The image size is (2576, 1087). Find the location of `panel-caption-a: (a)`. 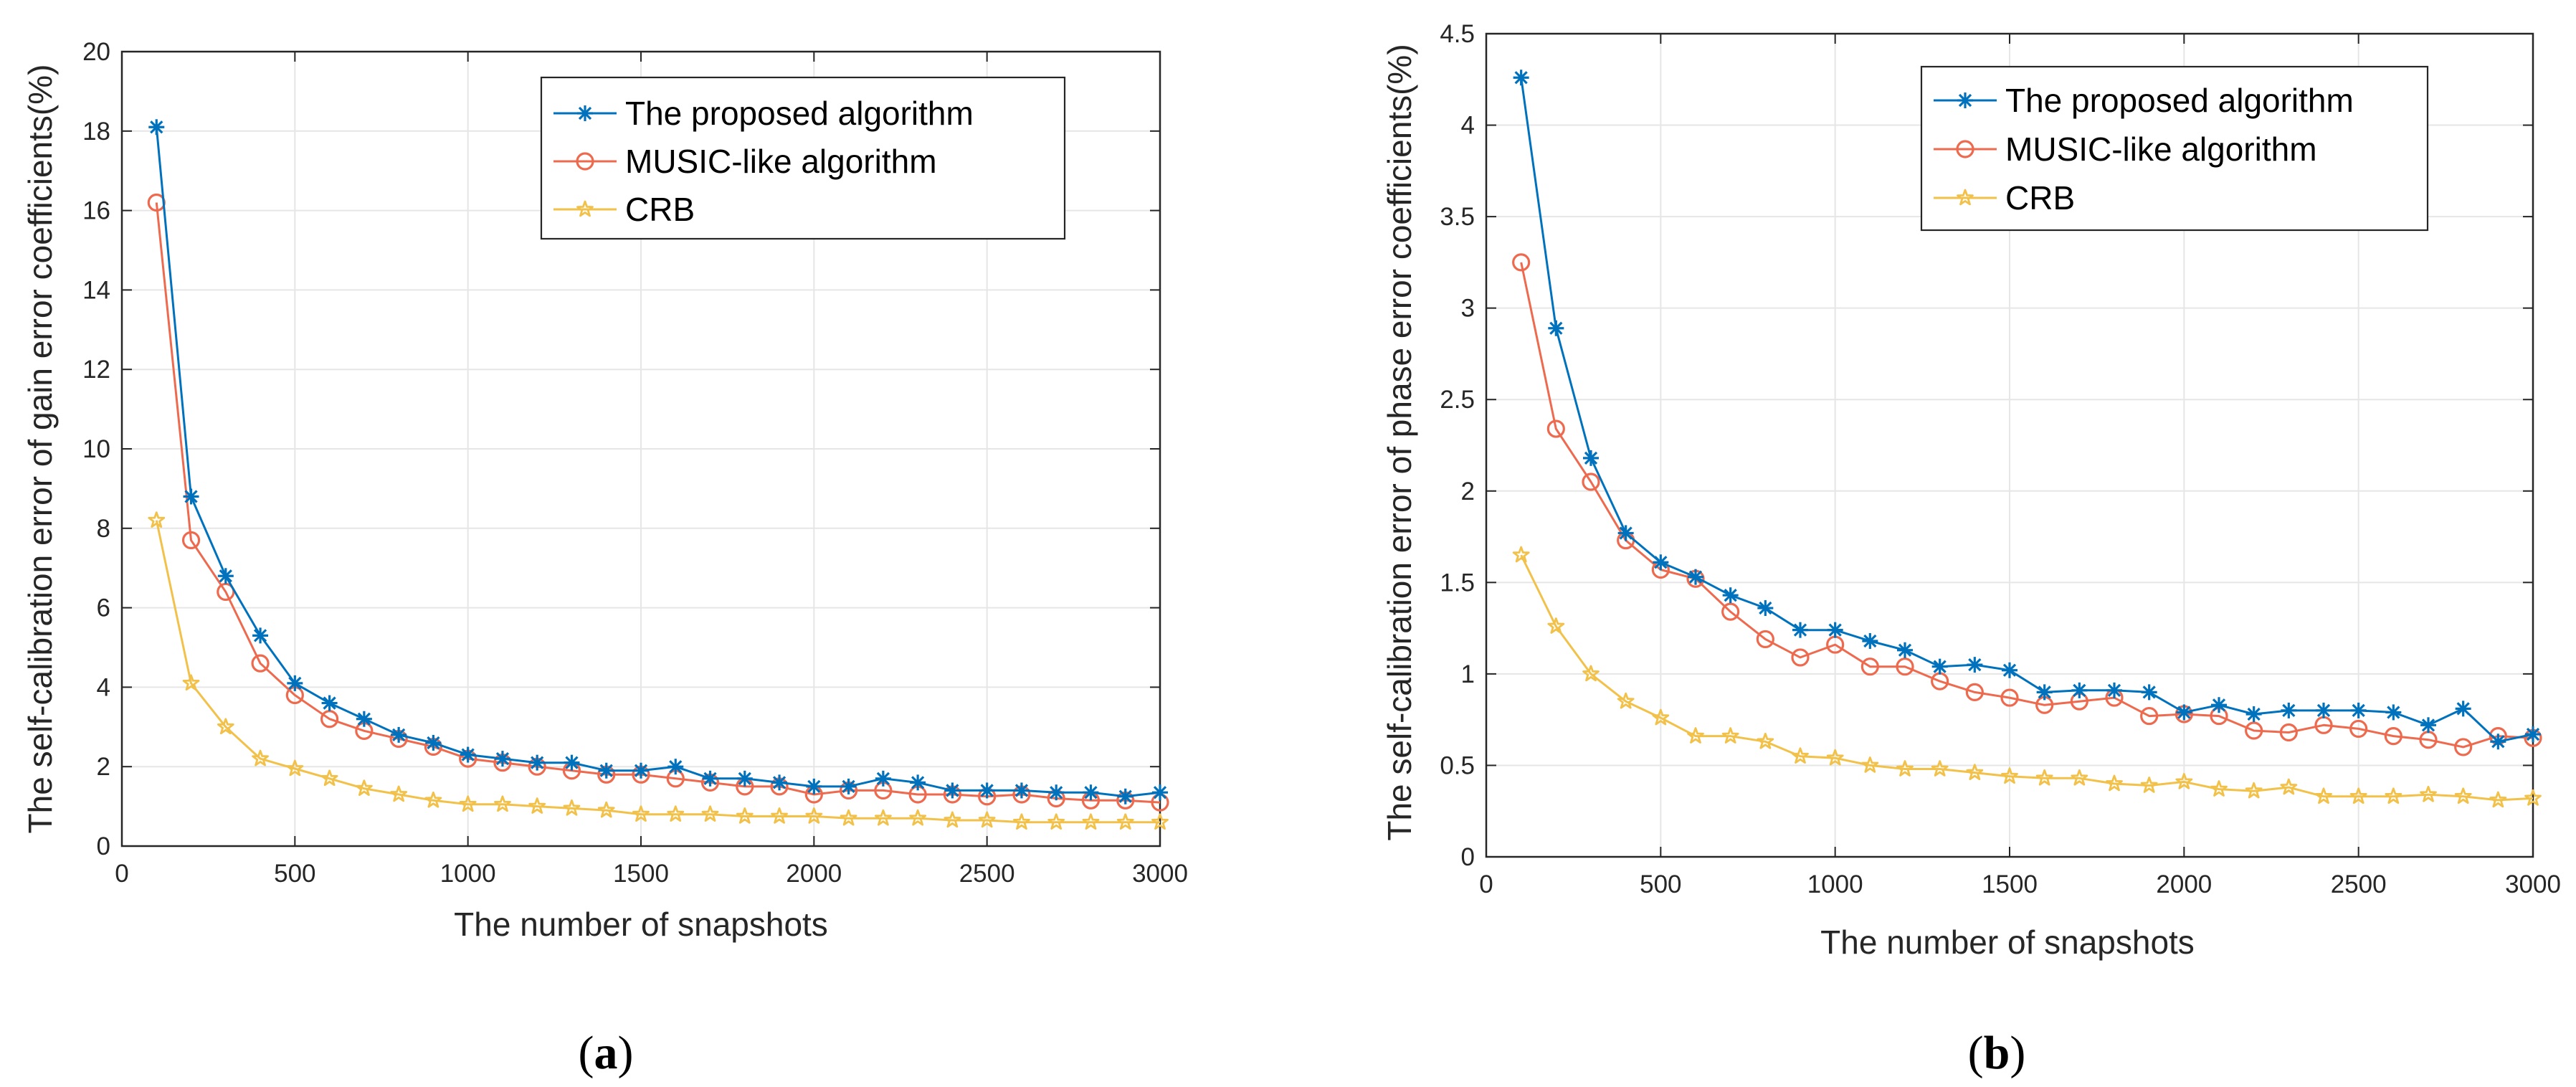

panel-caption-a: (a) is located at coordinates (606, 1053).